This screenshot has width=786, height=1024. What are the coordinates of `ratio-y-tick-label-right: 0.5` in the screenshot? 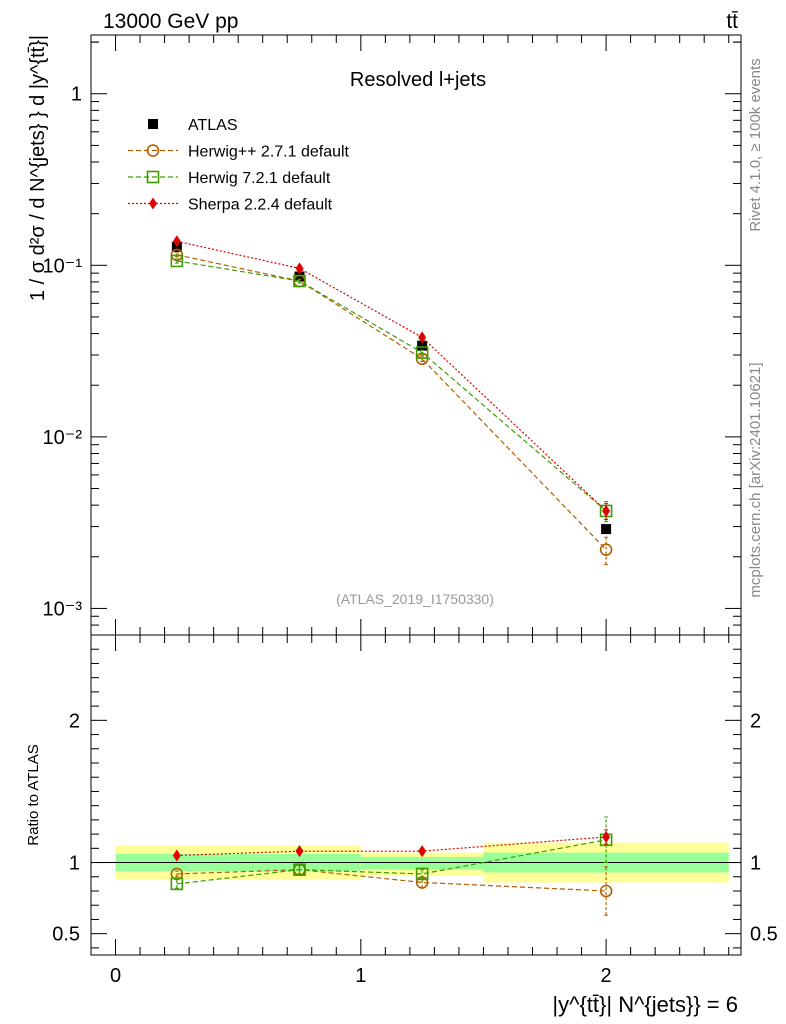 It's located at (764, 935).